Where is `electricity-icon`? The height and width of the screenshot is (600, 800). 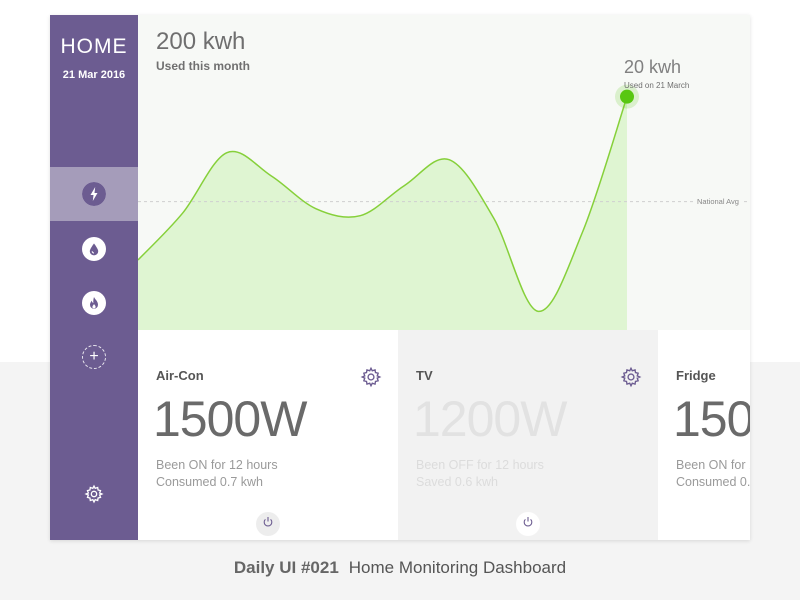 electricity-icon is located at coordinates (94, 194).